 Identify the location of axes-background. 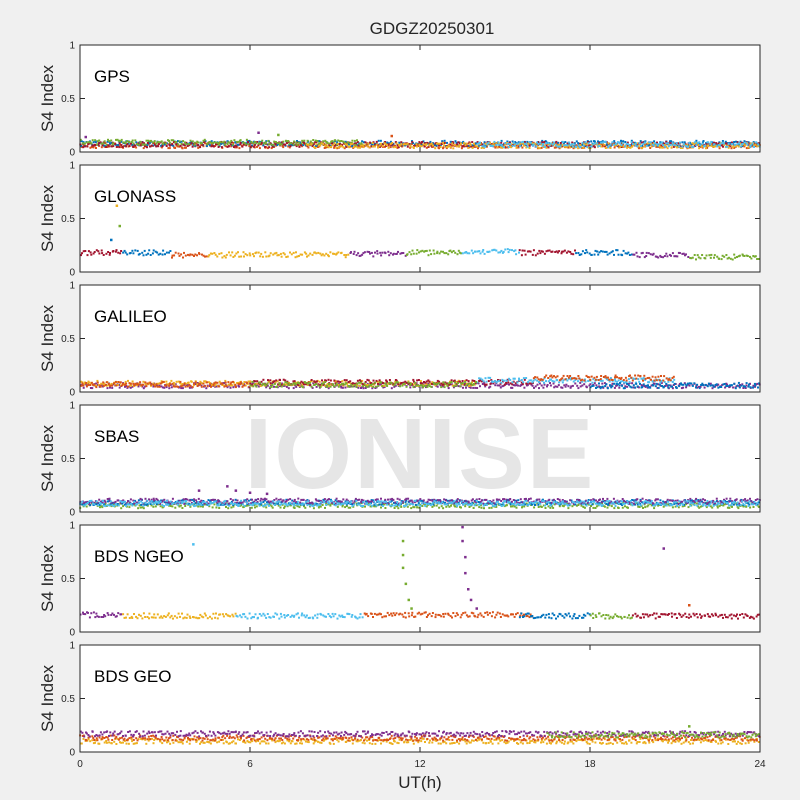
(420, 218).